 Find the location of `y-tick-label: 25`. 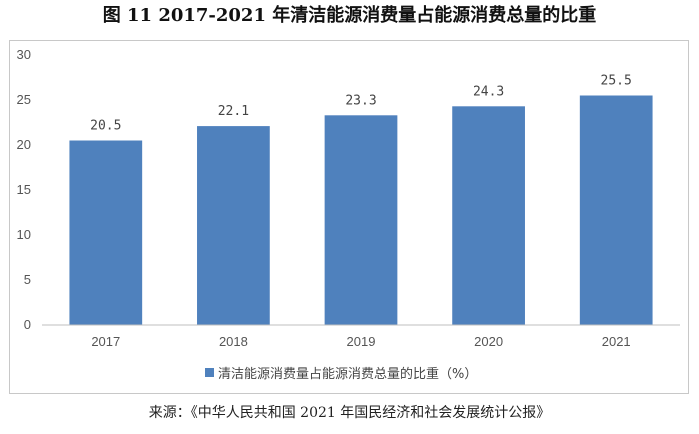

y-tick-label: 25 is located at coordinates (24, 99).